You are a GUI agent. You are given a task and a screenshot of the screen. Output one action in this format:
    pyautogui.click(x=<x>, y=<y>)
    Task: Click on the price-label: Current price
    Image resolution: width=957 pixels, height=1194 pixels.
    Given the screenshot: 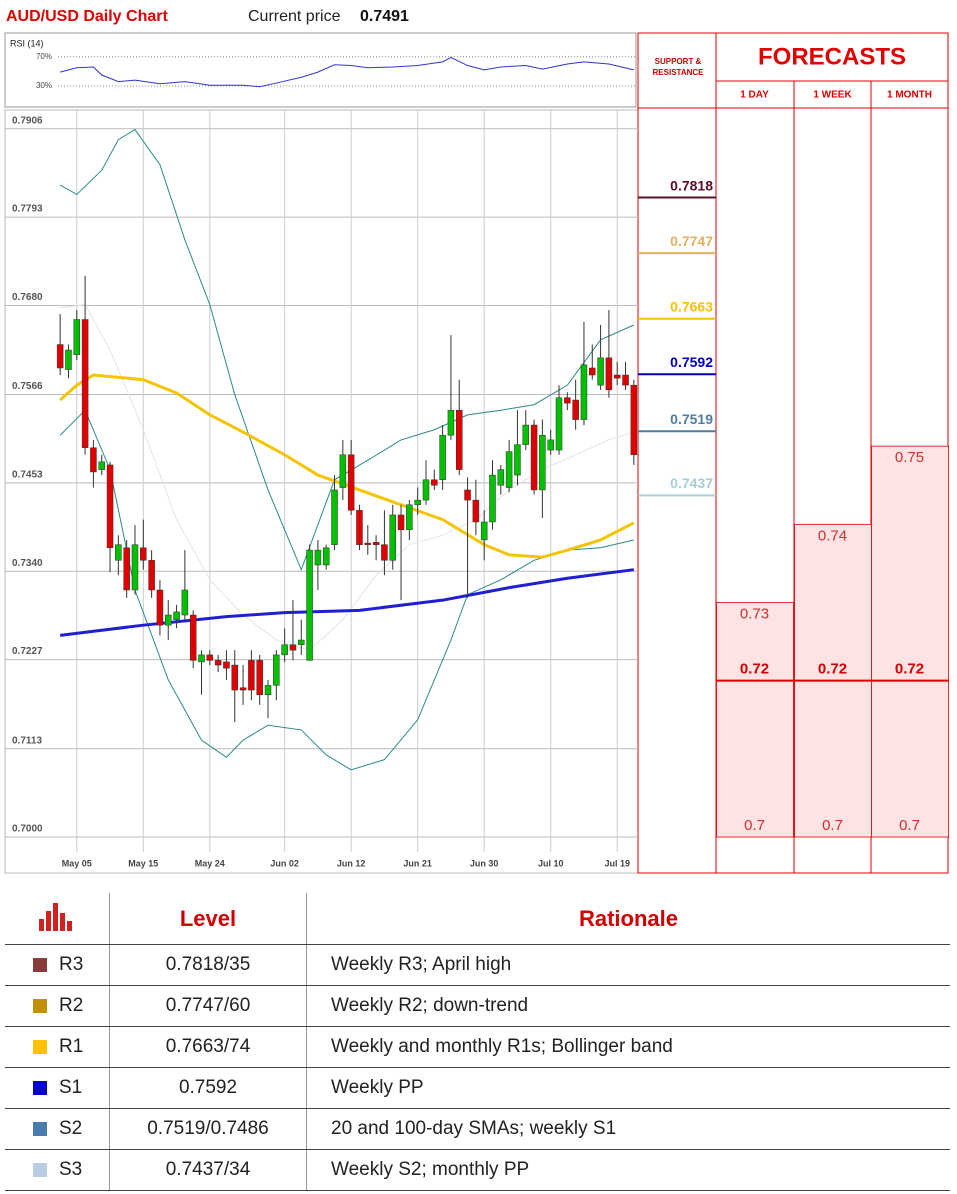 What is the action you would take?
    pyautogui.click(x=294, y=16)
    